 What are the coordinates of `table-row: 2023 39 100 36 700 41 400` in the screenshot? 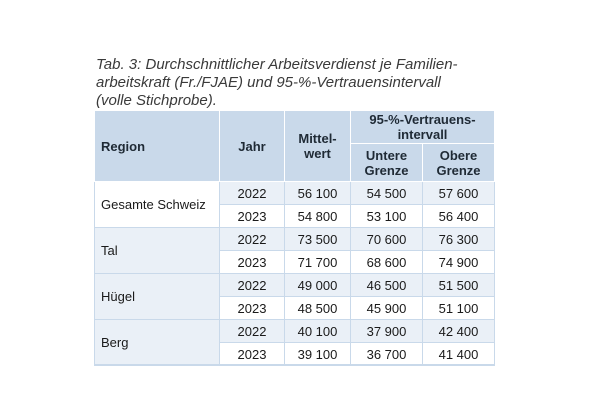 It's located at (295, 354).